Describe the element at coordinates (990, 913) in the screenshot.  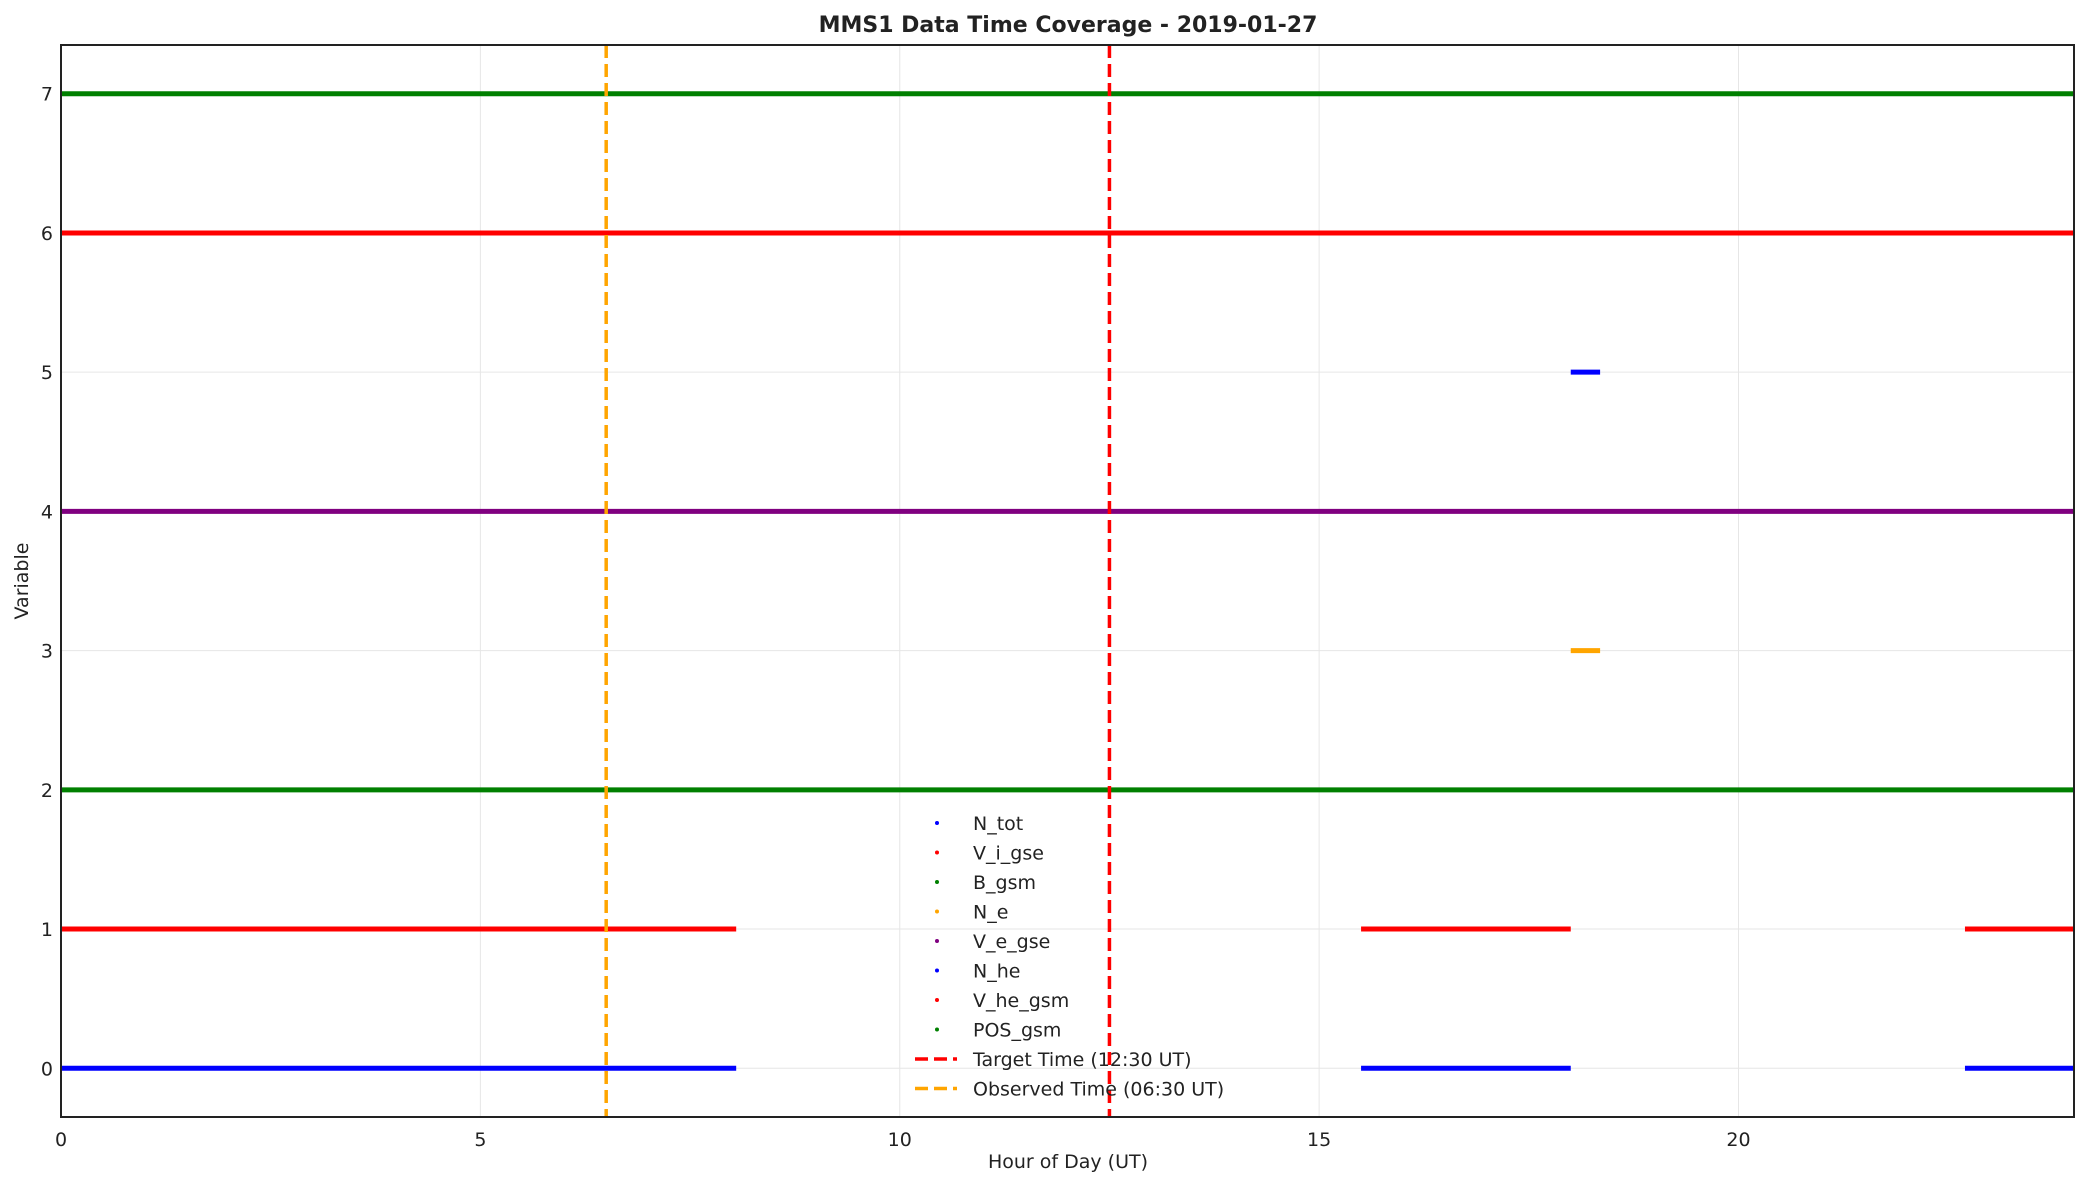
I see `legend-label: N_e` at that location.